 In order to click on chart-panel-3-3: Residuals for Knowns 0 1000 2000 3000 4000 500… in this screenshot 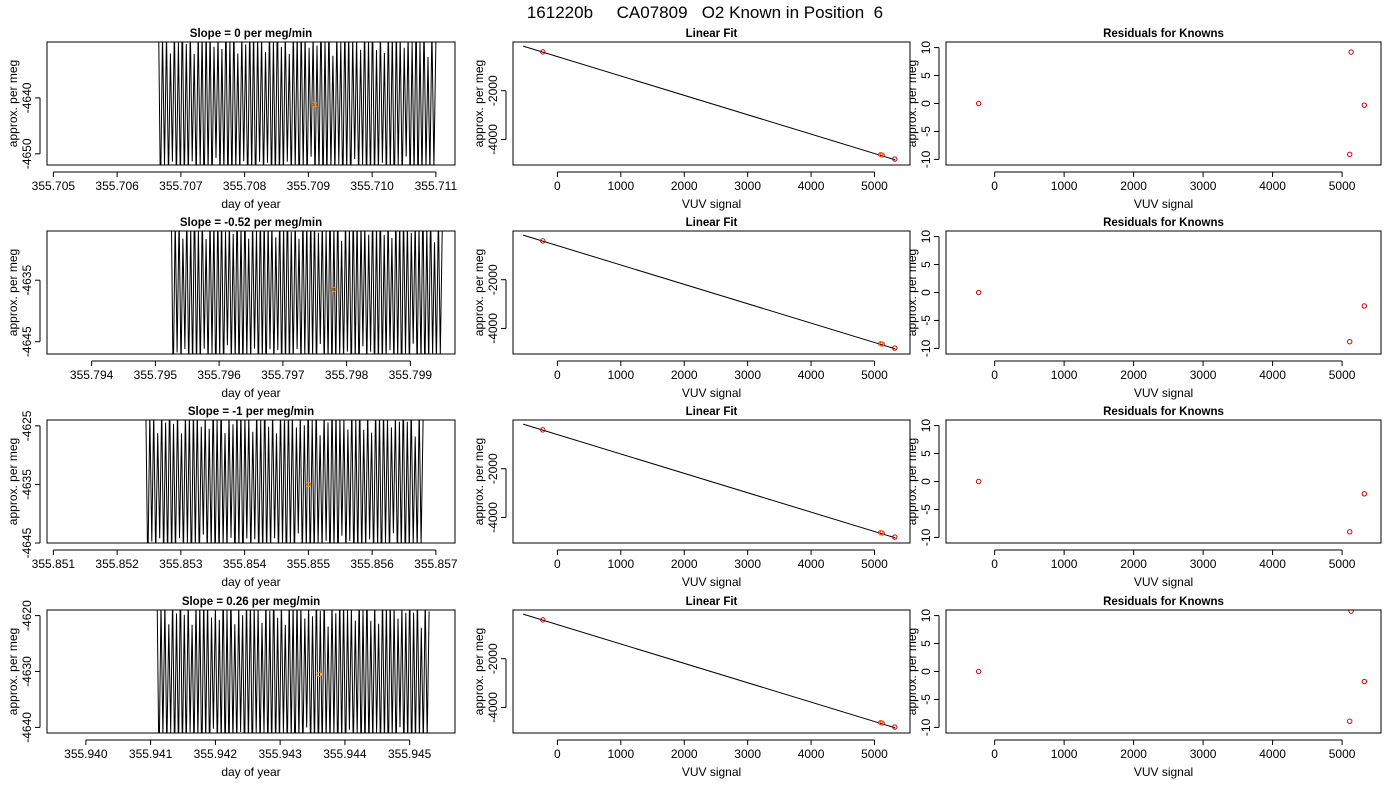, I will do `click(1143, 497)`.